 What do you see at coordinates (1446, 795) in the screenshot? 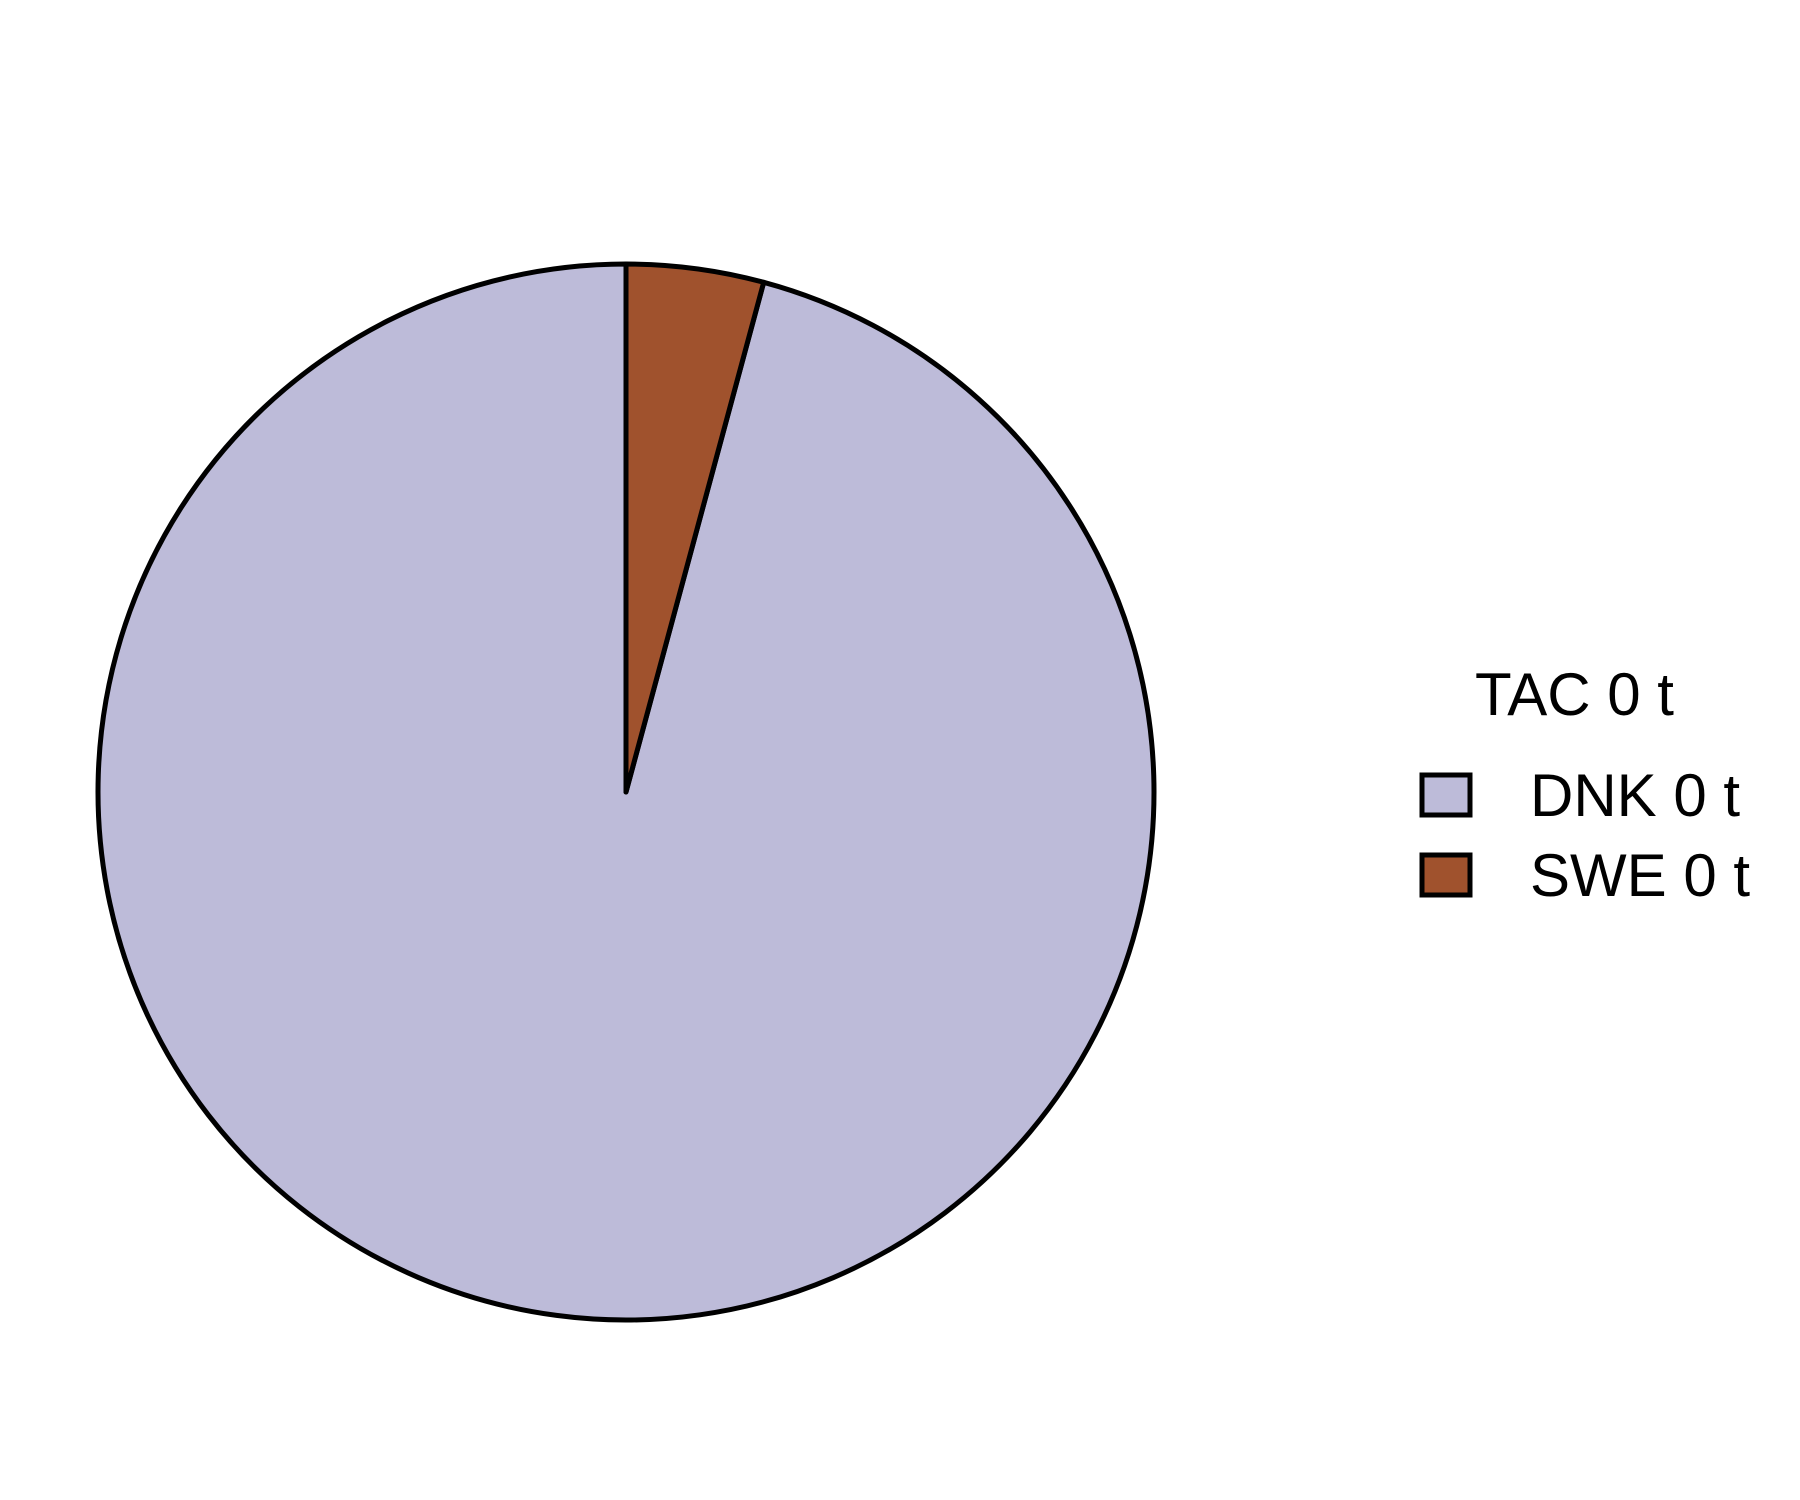
I see `legend-swatch-dnk` at bounding box center [1446, 795].